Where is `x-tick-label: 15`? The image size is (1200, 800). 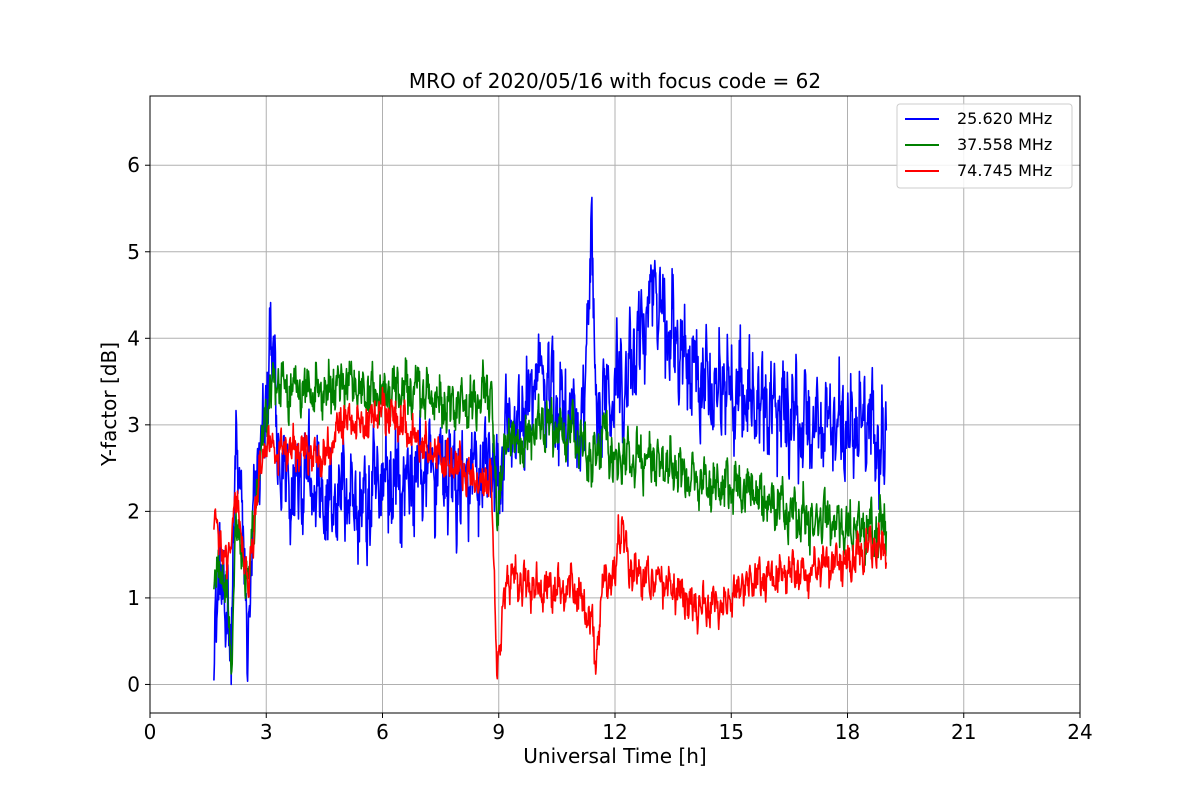
x-tick-label: 15 is located at coordinates (731, 732).